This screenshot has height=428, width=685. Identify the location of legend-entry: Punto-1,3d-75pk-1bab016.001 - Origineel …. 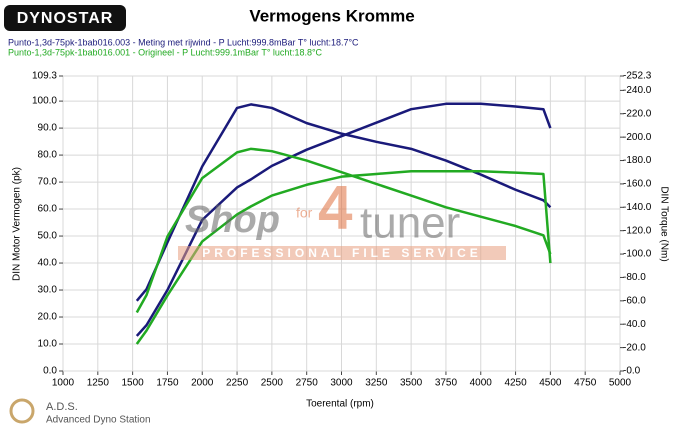
(165, 52).